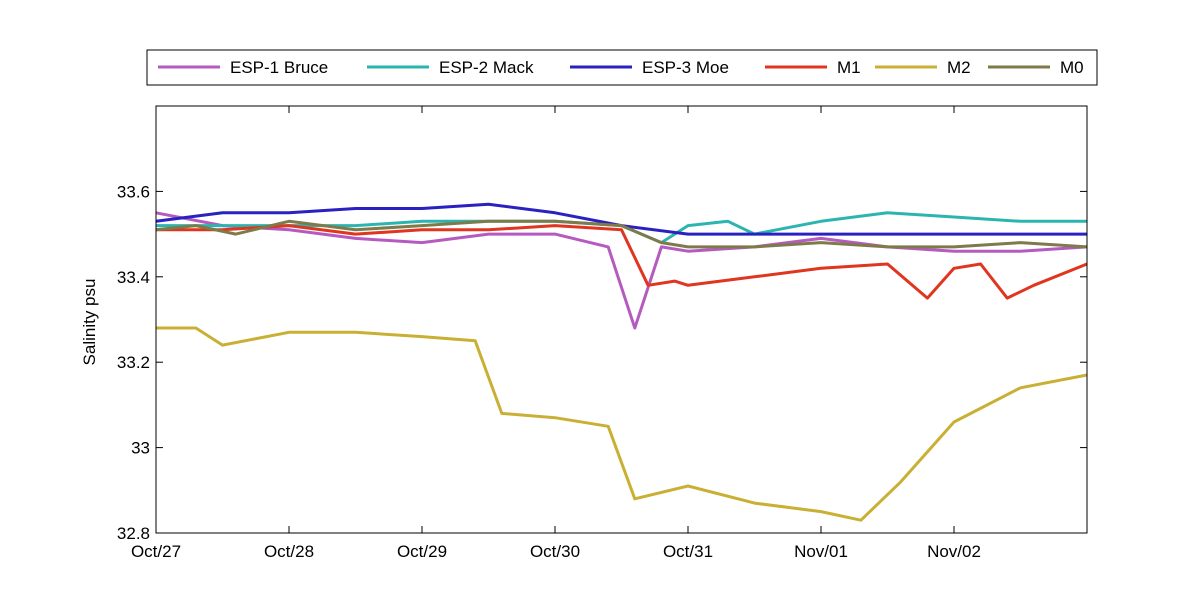  Describe the element at coordinates (279, 67) in the screenshot. I see `legend-label: ESP-1 Bruce` at that location.